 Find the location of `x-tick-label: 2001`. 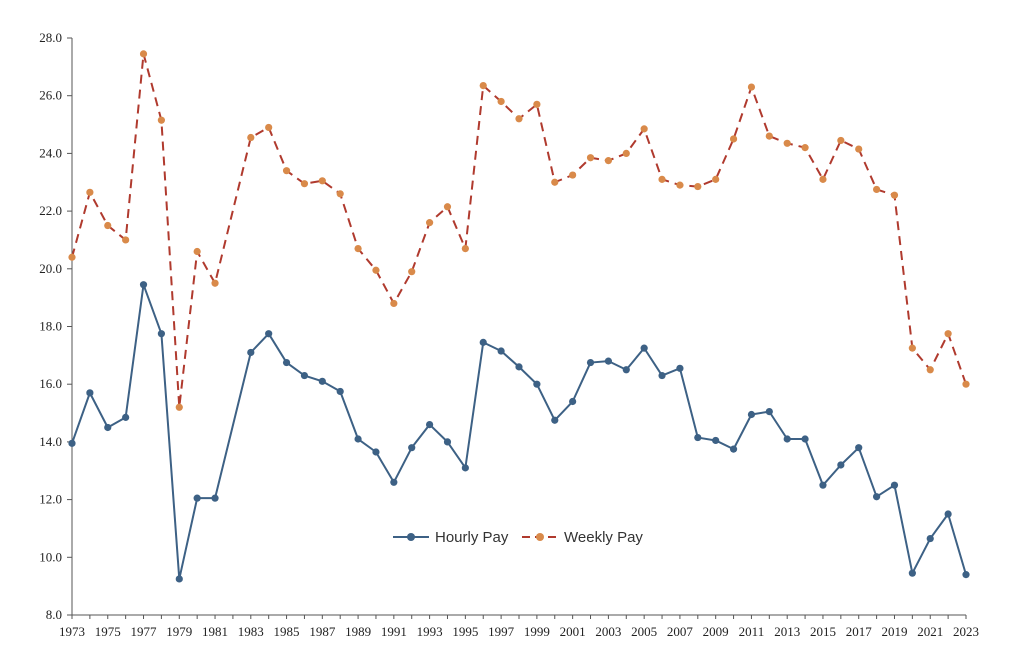

x-tick-label: 2001 is located at coordinates (573, 631).